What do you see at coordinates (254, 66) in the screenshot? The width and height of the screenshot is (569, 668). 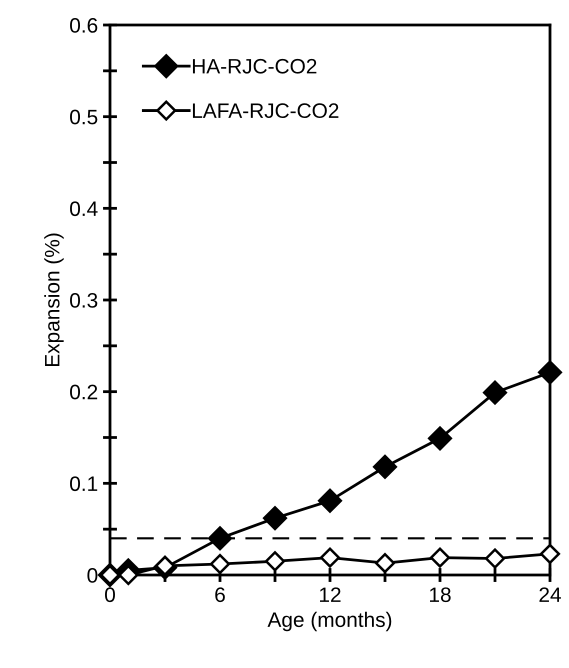 I see `legend-label: HA-RJC-CO2` at bounding box center [254, 66].